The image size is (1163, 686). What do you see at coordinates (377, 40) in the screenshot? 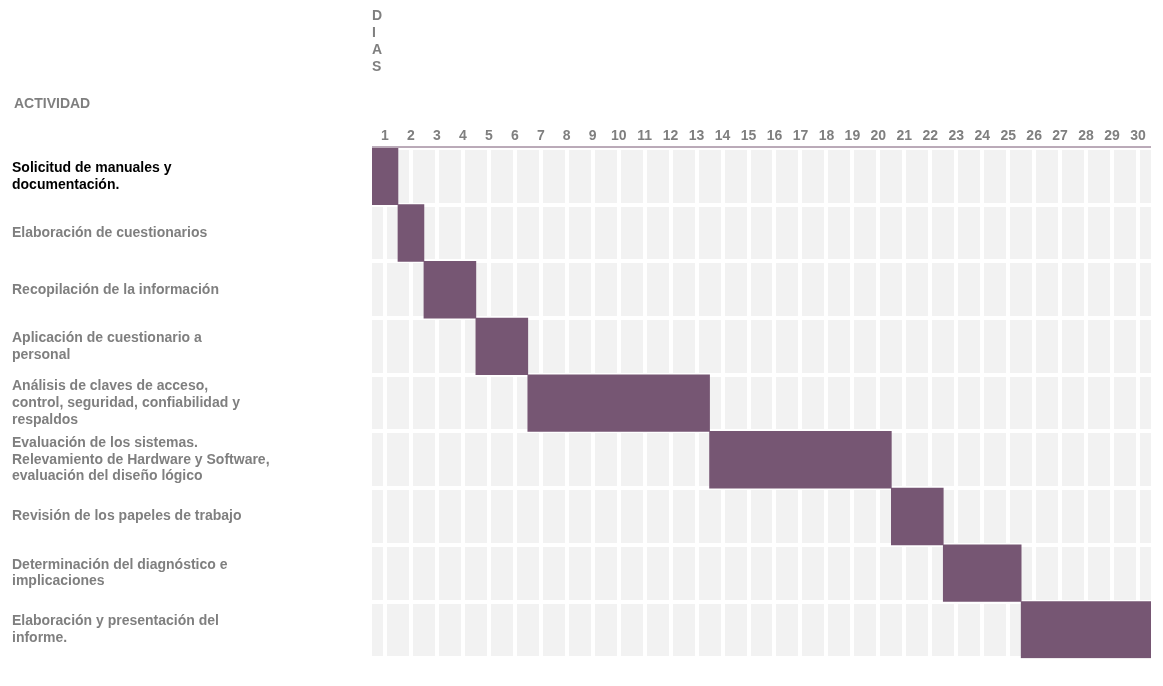
I see `x-axis-title: DIAS` at bounding box center [377, 40].